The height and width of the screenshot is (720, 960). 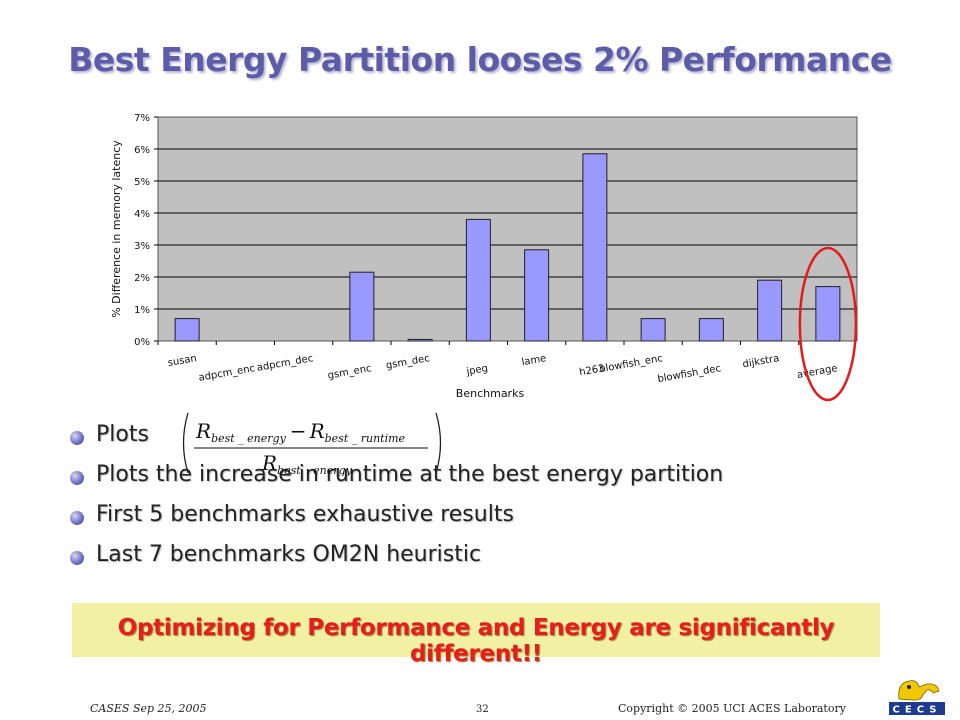 I want to click on svg-text: Rbest _ energy, so click(x=307, y=463).